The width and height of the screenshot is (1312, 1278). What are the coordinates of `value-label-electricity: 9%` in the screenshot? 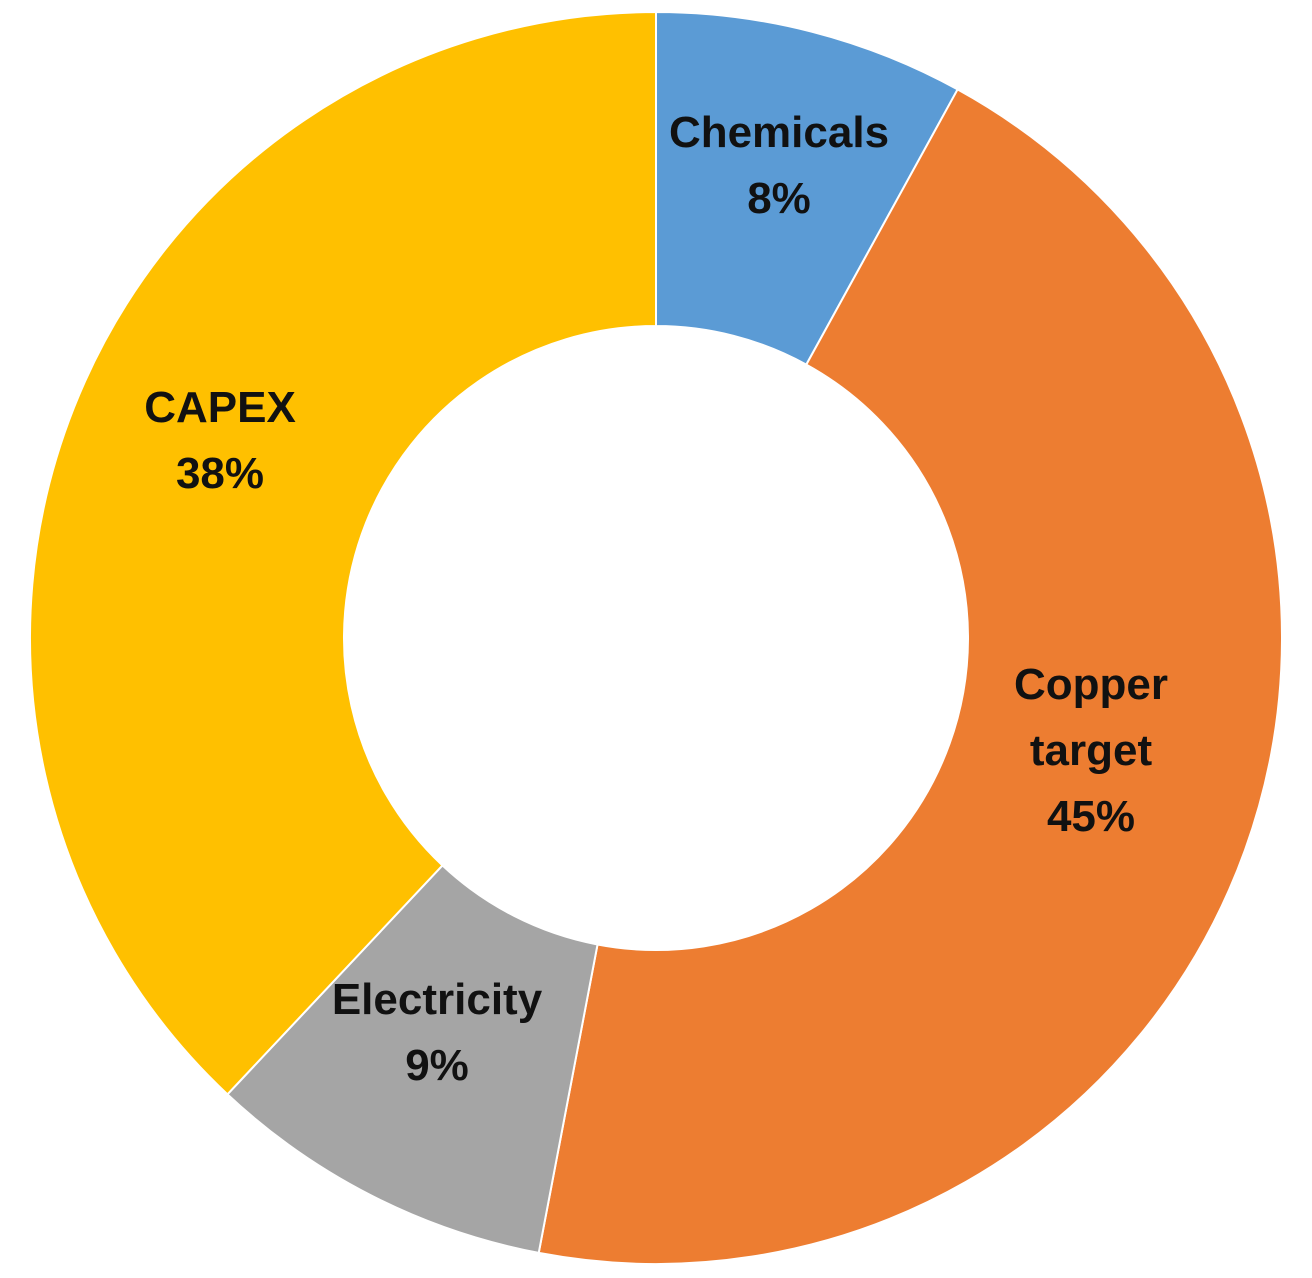 It's located at (437, 1065).